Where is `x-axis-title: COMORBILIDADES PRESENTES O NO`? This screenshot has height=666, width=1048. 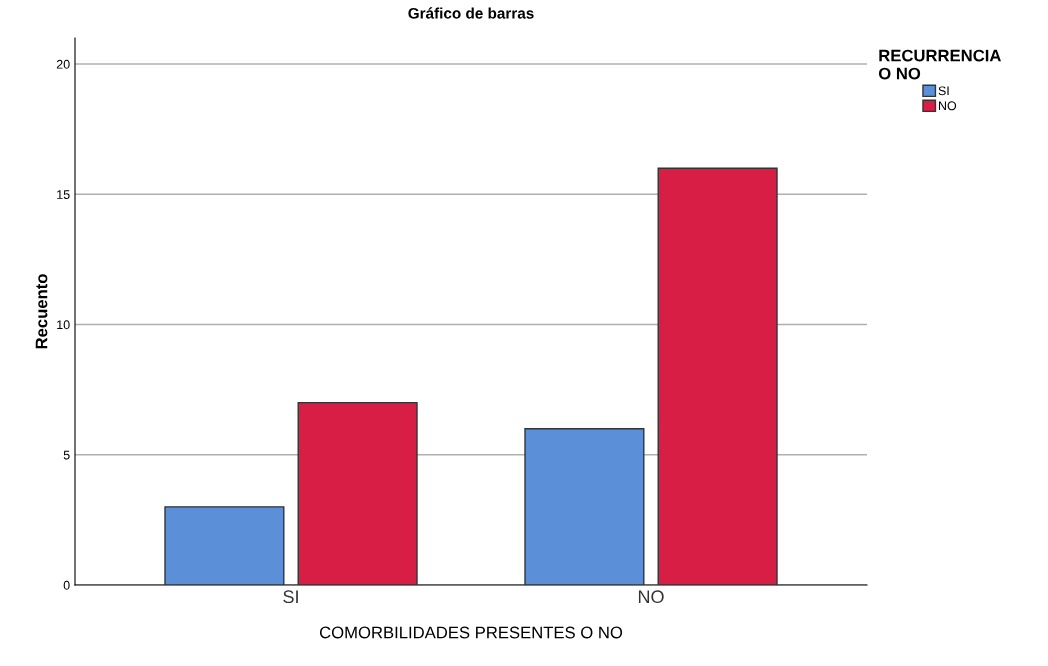 x-axis-title: COMORBILIDADES PRESENTES O NO is located at coordinates (471, 632).